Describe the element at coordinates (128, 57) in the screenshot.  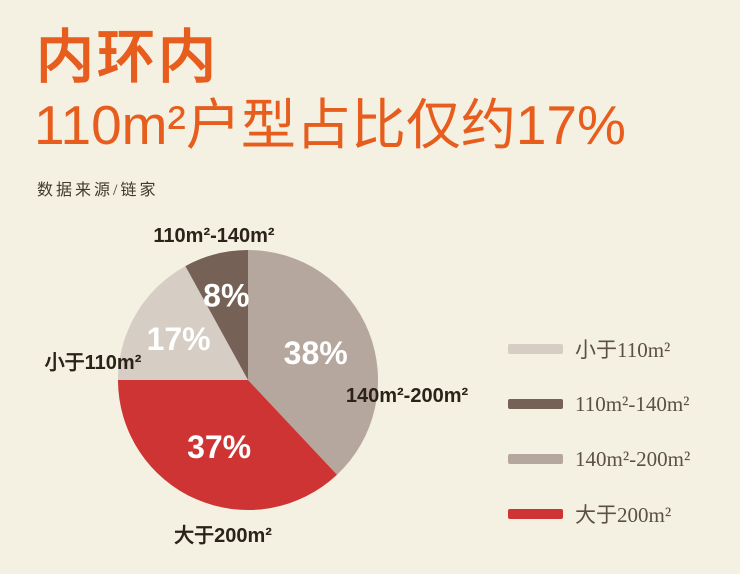
I see `page-title: 内环内` at that location.